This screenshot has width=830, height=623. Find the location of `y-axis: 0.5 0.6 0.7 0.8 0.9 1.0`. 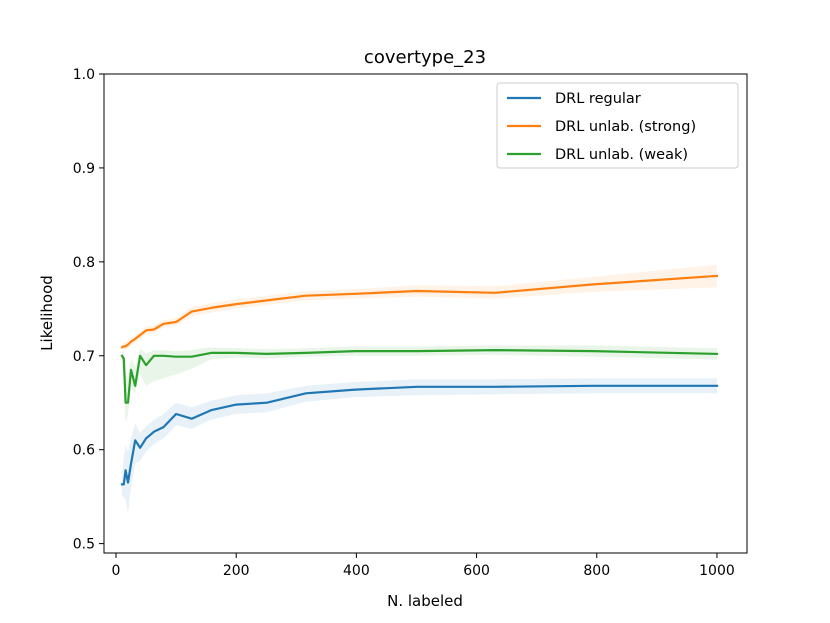

y-axis: 0.5 0.6 0.7 0.8 0.9 1.0 is located at coordinates (88, 310).